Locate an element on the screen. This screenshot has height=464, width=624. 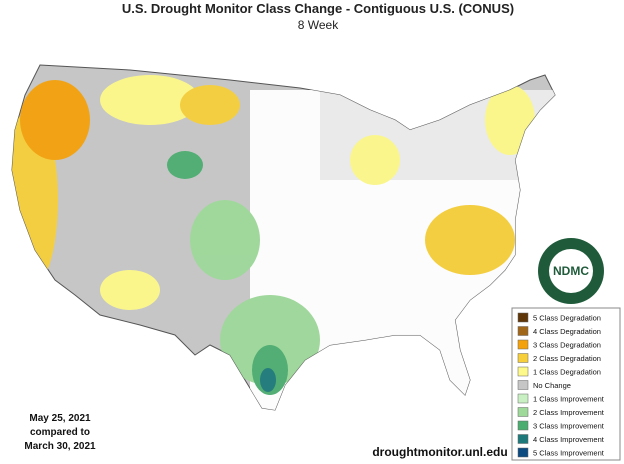
date-connector: compared to is located at coordinates (60, 432).